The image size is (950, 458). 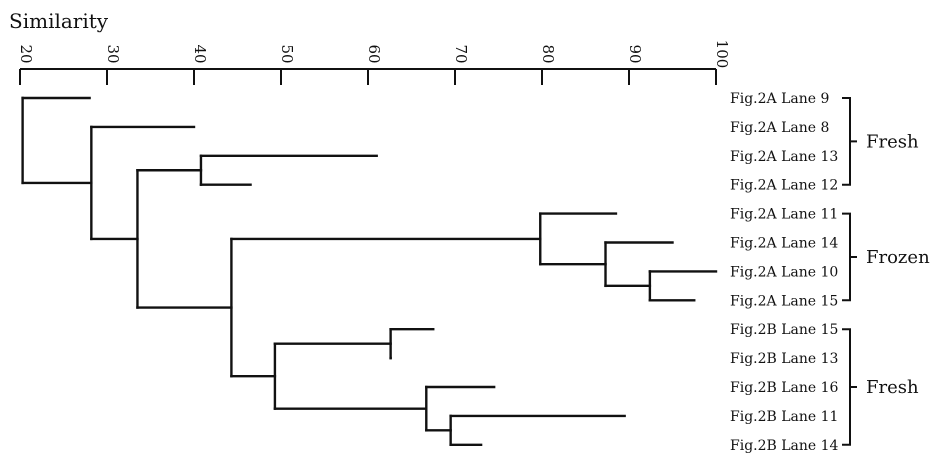 I want to click on leaf-label: Fig.2A Lane 9, so click(x=779, y=99).